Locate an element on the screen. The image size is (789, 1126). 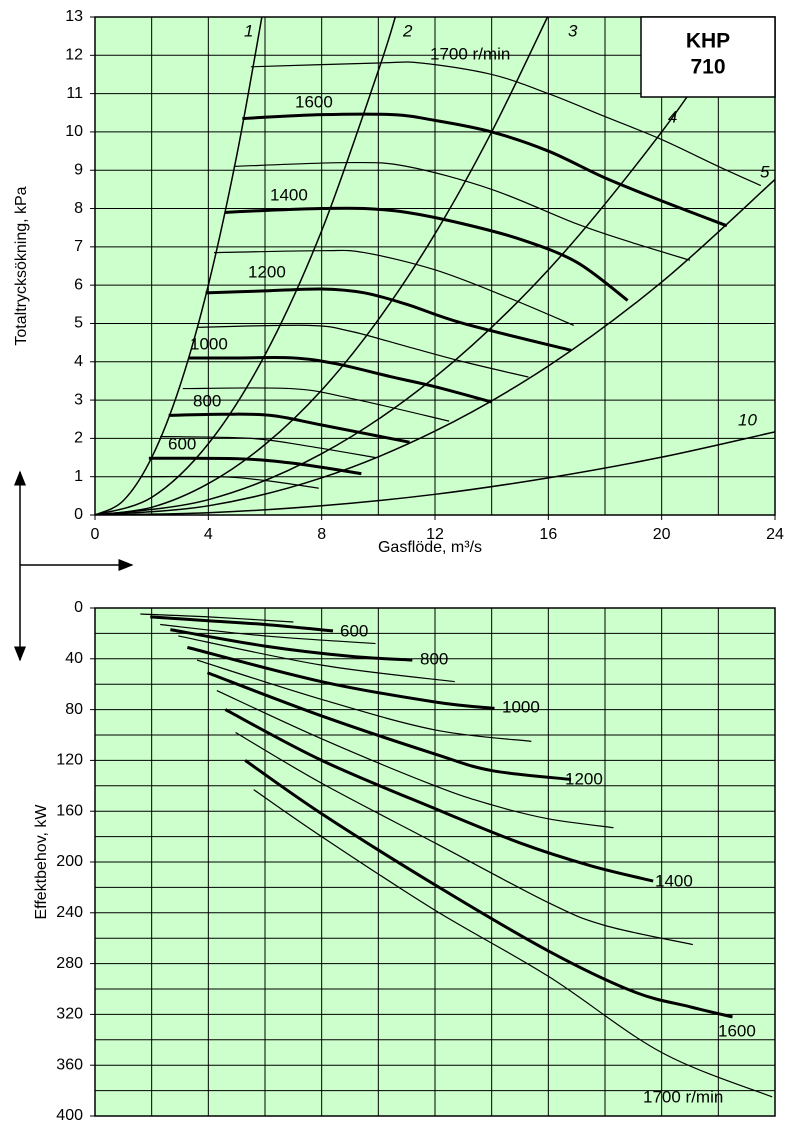
y-tick-label: 4 is located at coordinates (78, 361).